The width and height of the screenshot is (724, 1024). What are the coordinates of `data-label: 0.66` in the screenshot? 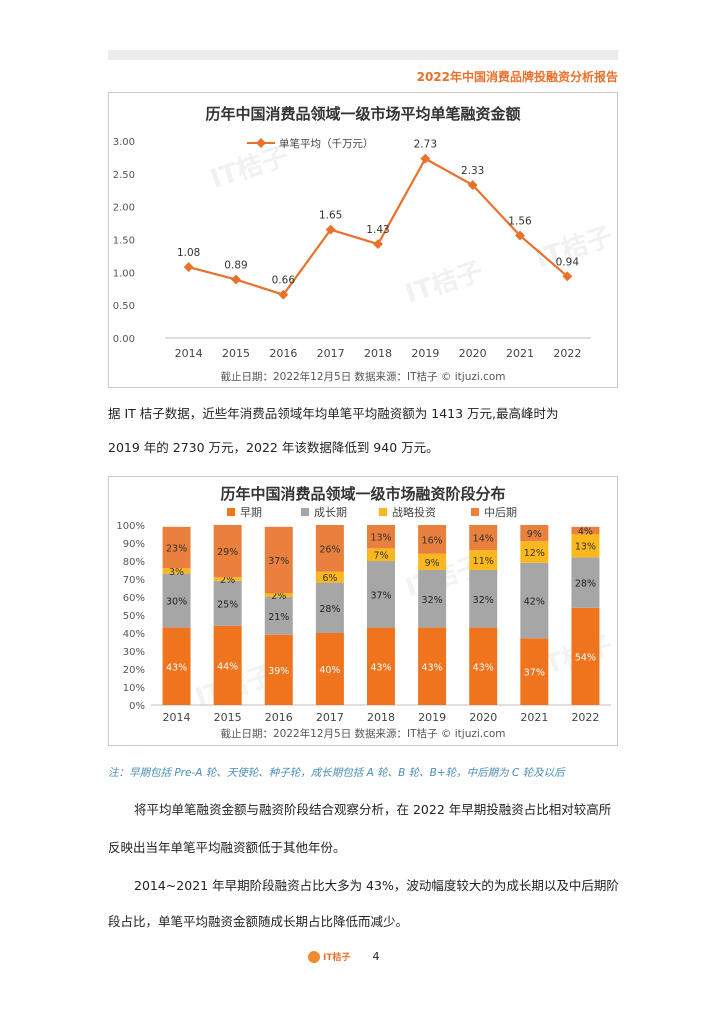 It's located at (284, 281).